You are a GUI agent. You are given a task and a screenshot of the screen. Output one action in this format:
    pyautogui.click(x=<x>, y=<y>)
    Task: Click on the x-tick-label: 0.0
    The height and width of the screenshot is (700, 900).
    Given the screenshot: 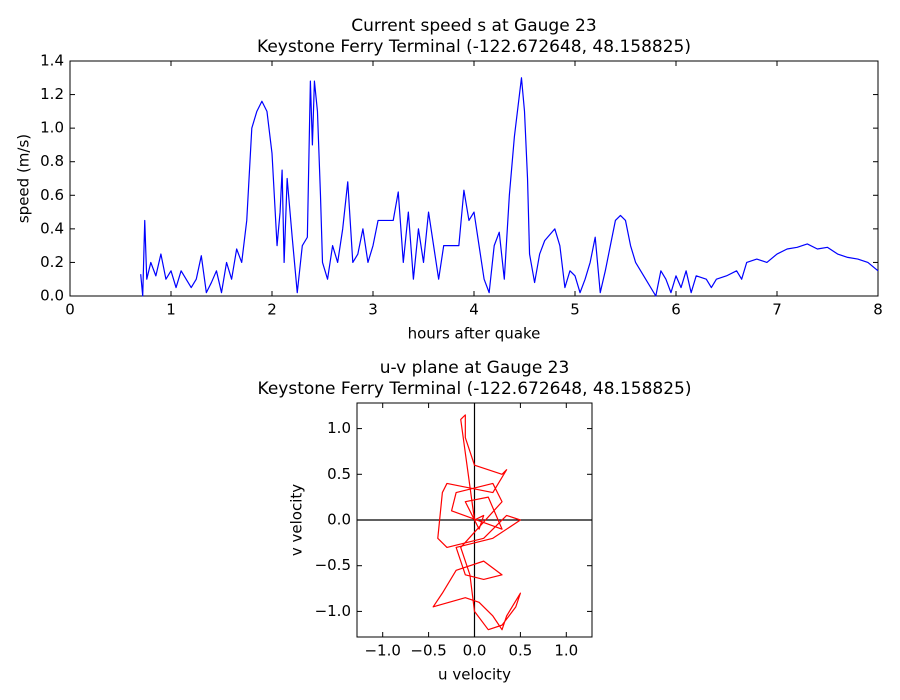 What is the action you would take?
    pyautogui.click(x=475, y=651)
    